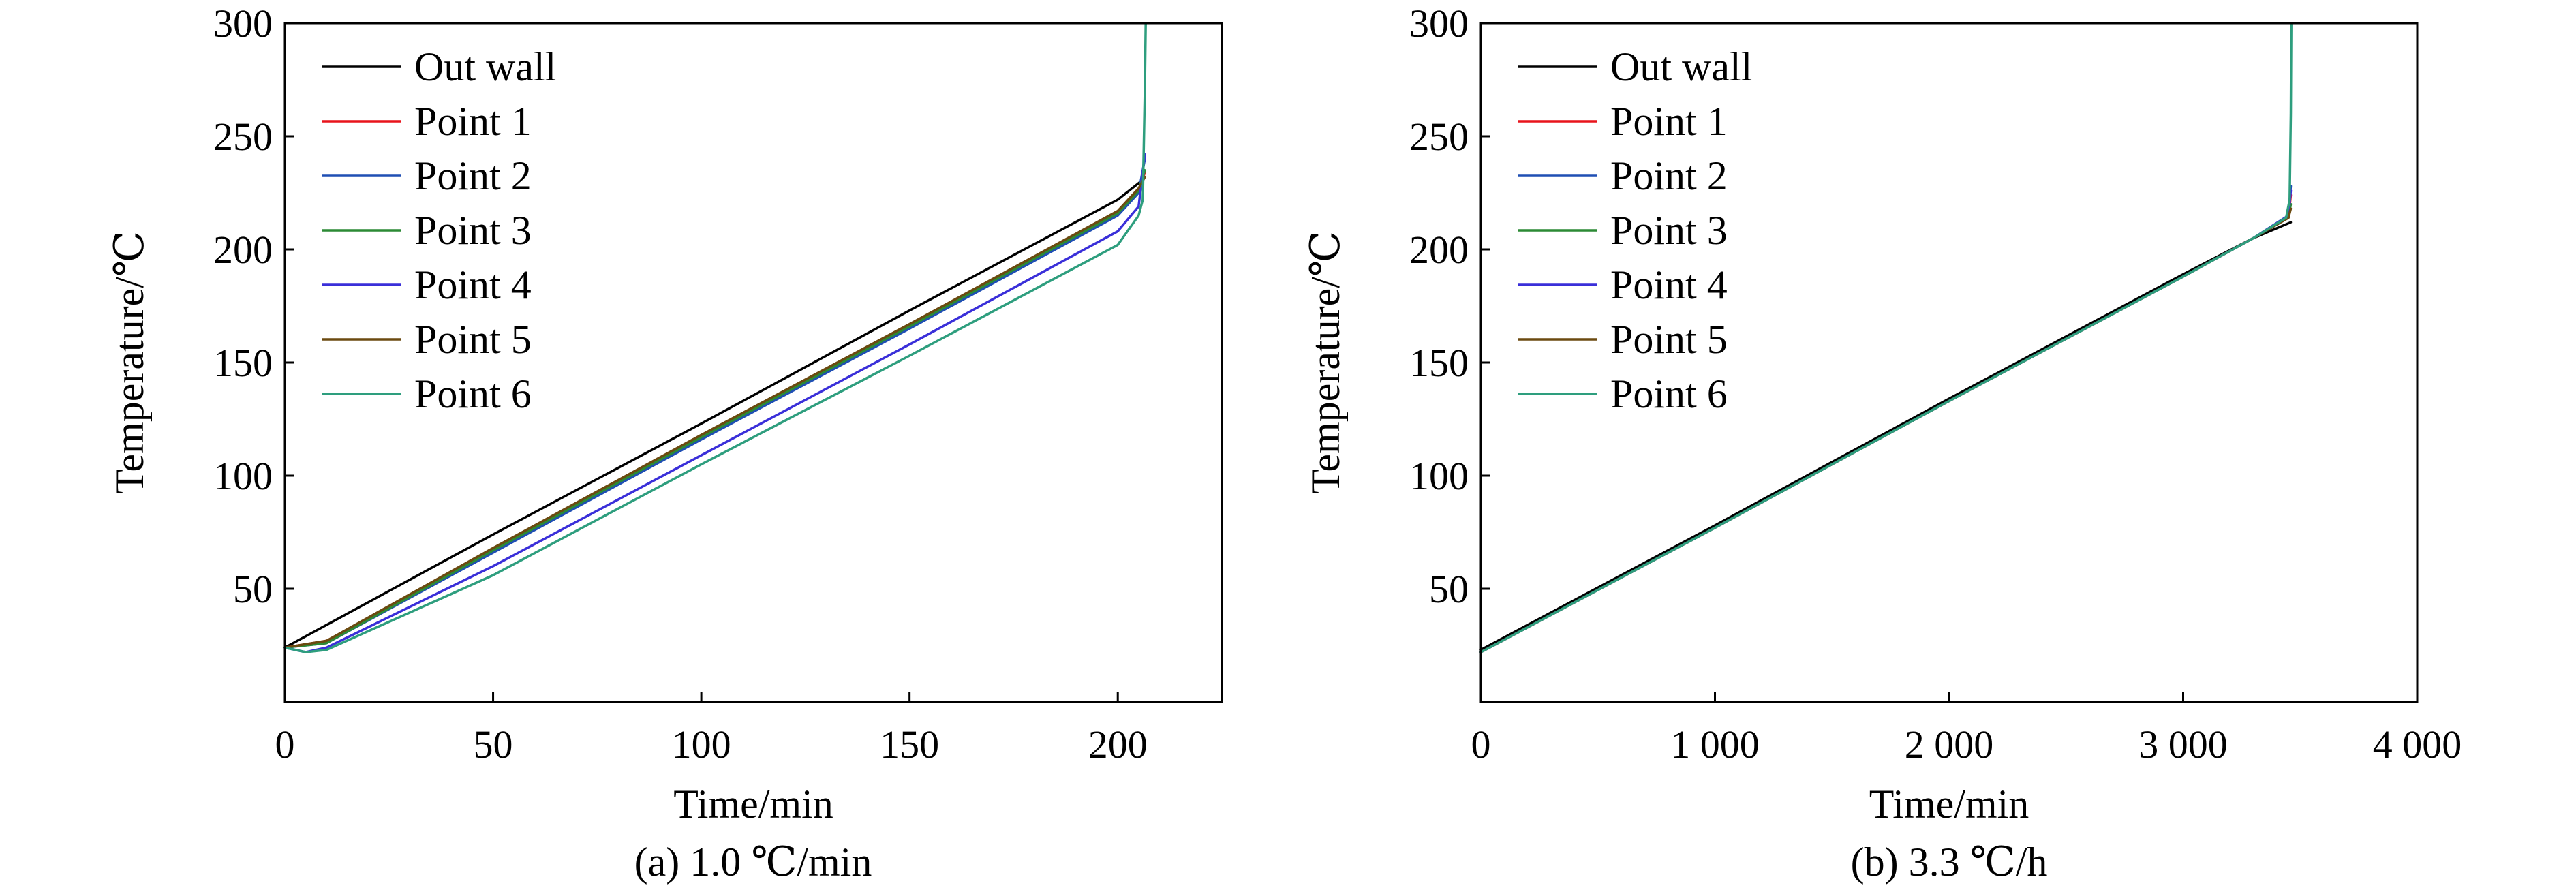  Describe the element at coordinates (2417, 745) in the screenshot. I see `x-tick-label: 4 000` at that location.